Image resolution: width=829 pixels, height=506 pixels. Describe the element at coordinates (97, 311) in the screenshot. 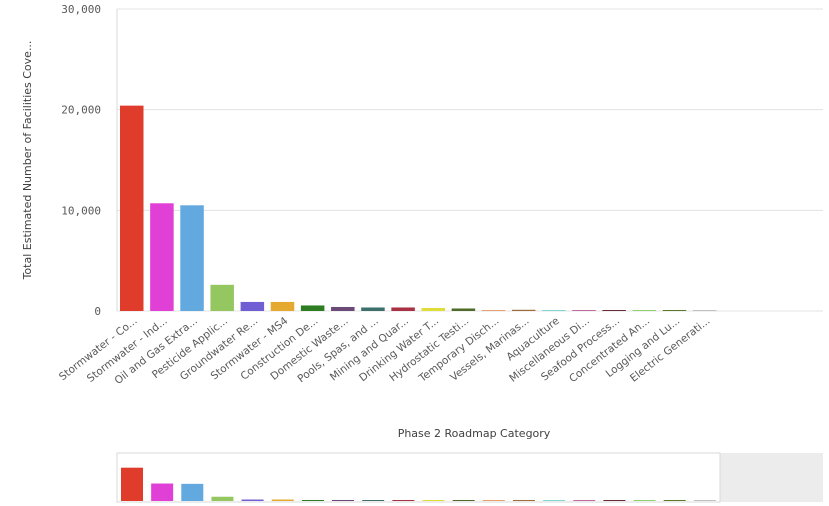

I see `y-tick-label: 0` at that location.